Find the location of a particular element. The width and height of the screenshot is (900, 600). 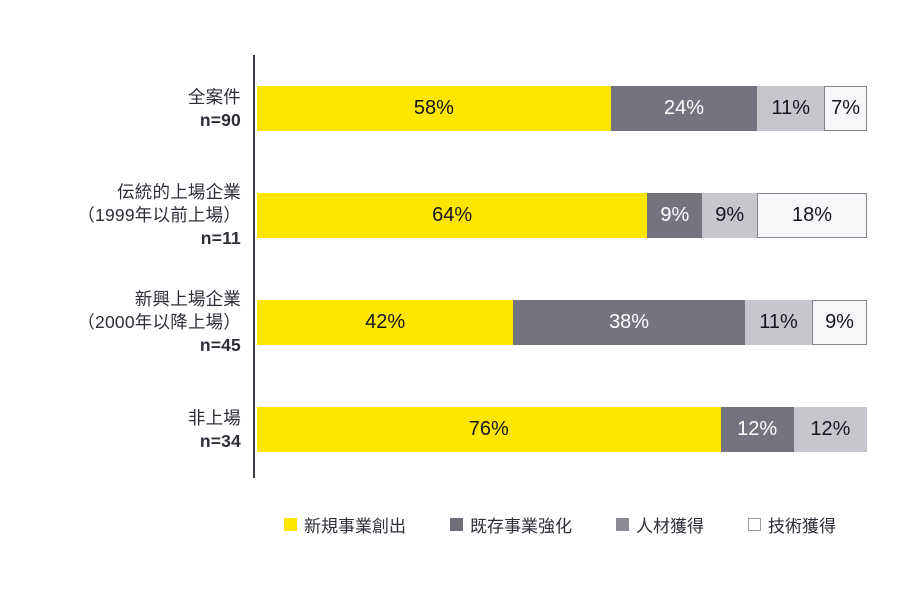

legend-item-3: 技術獲得 is located at coordinates (792, 524).